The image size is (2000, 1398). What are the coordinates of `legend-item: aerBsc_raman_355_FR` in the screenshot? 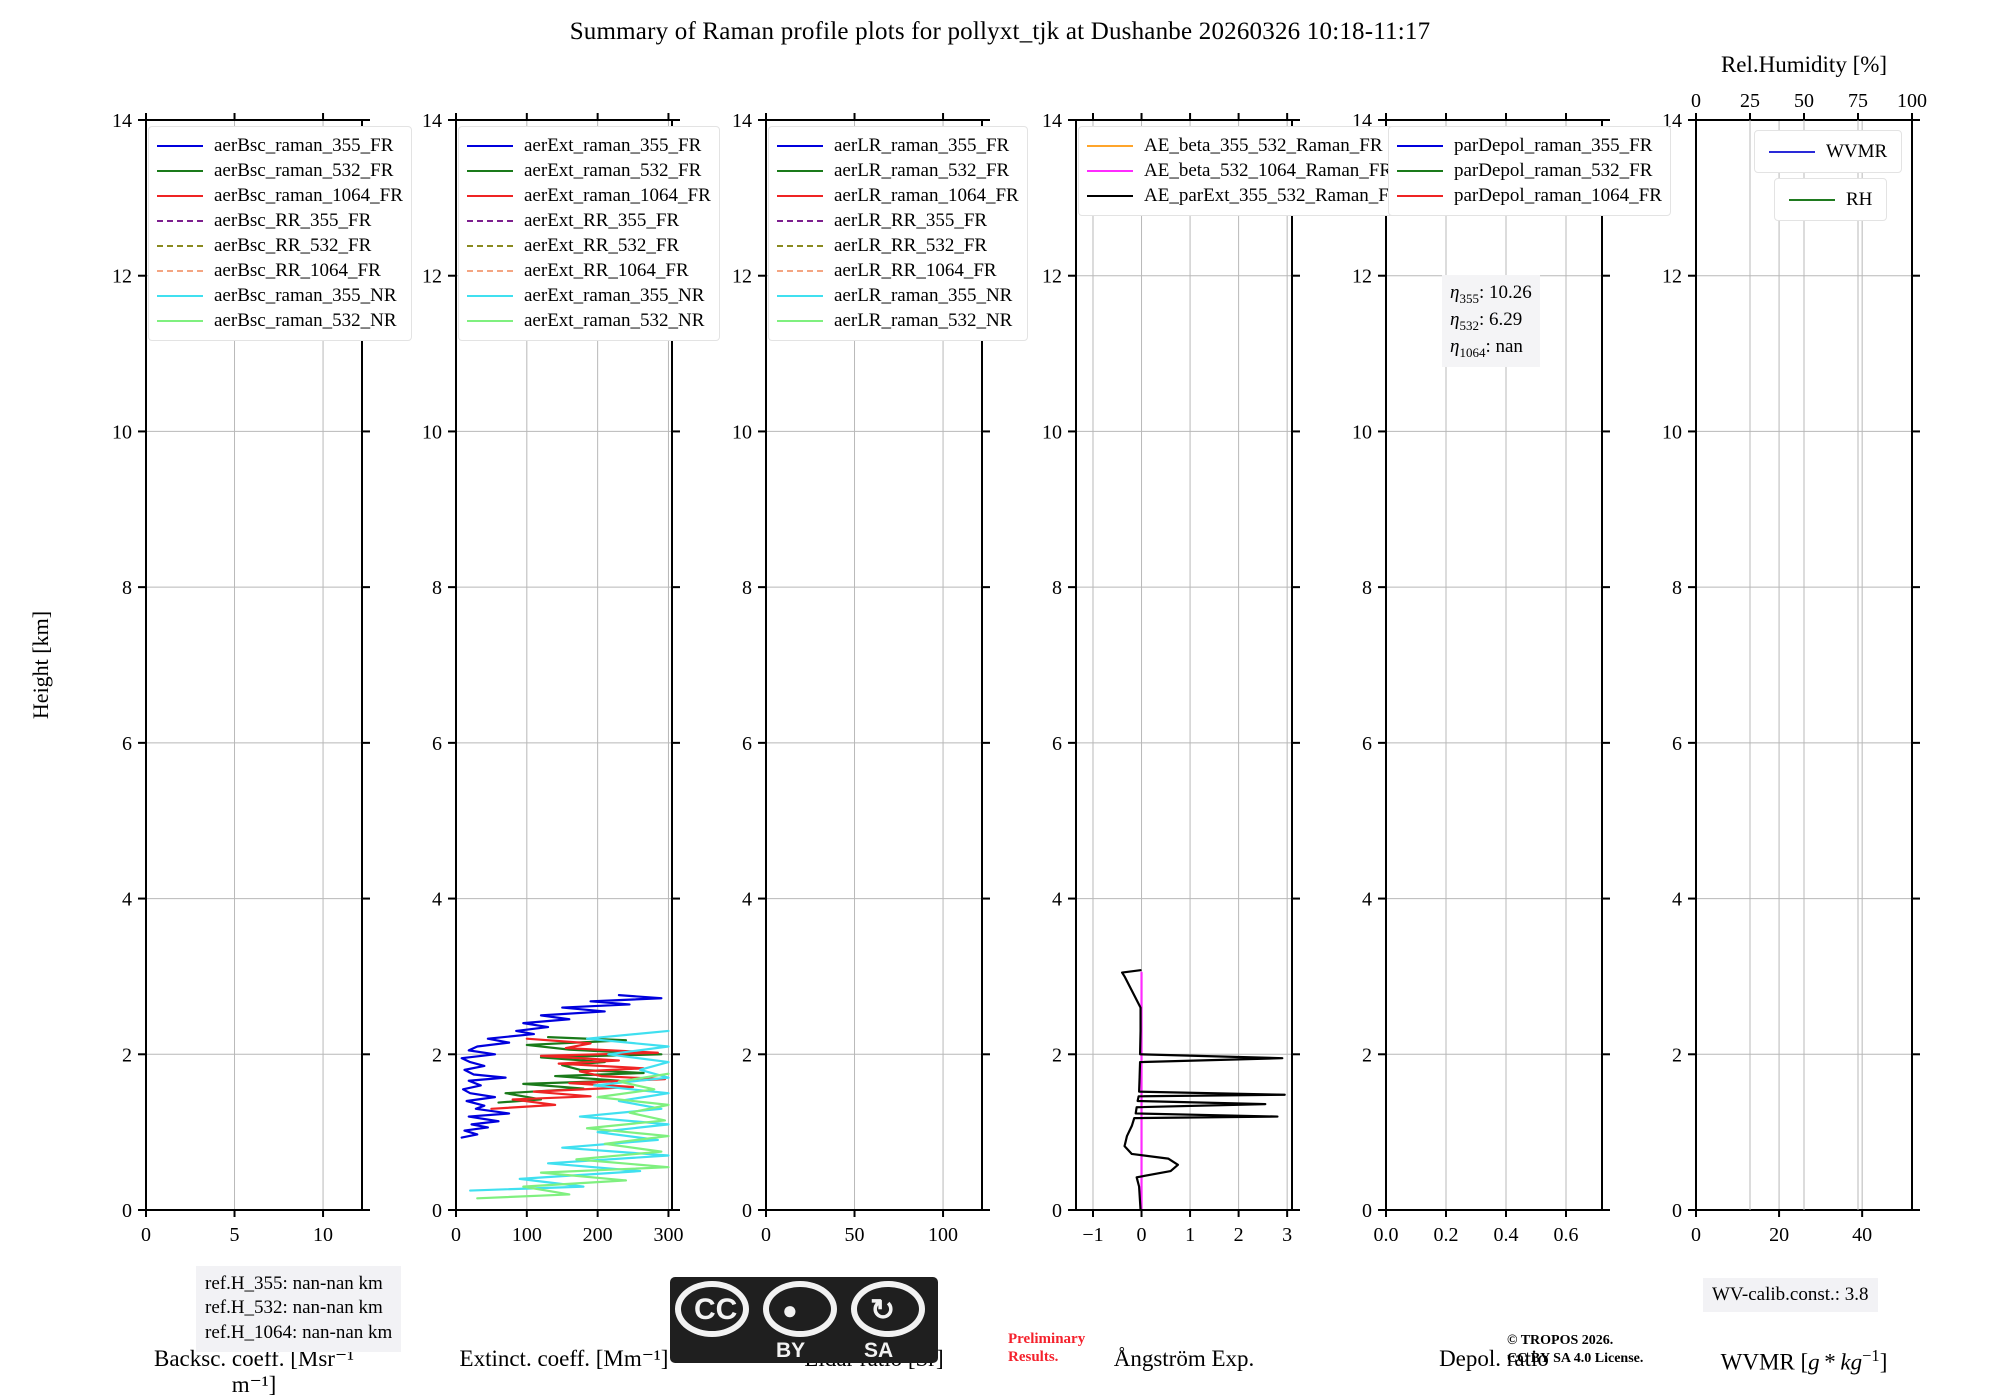 It's located at (280, 145).